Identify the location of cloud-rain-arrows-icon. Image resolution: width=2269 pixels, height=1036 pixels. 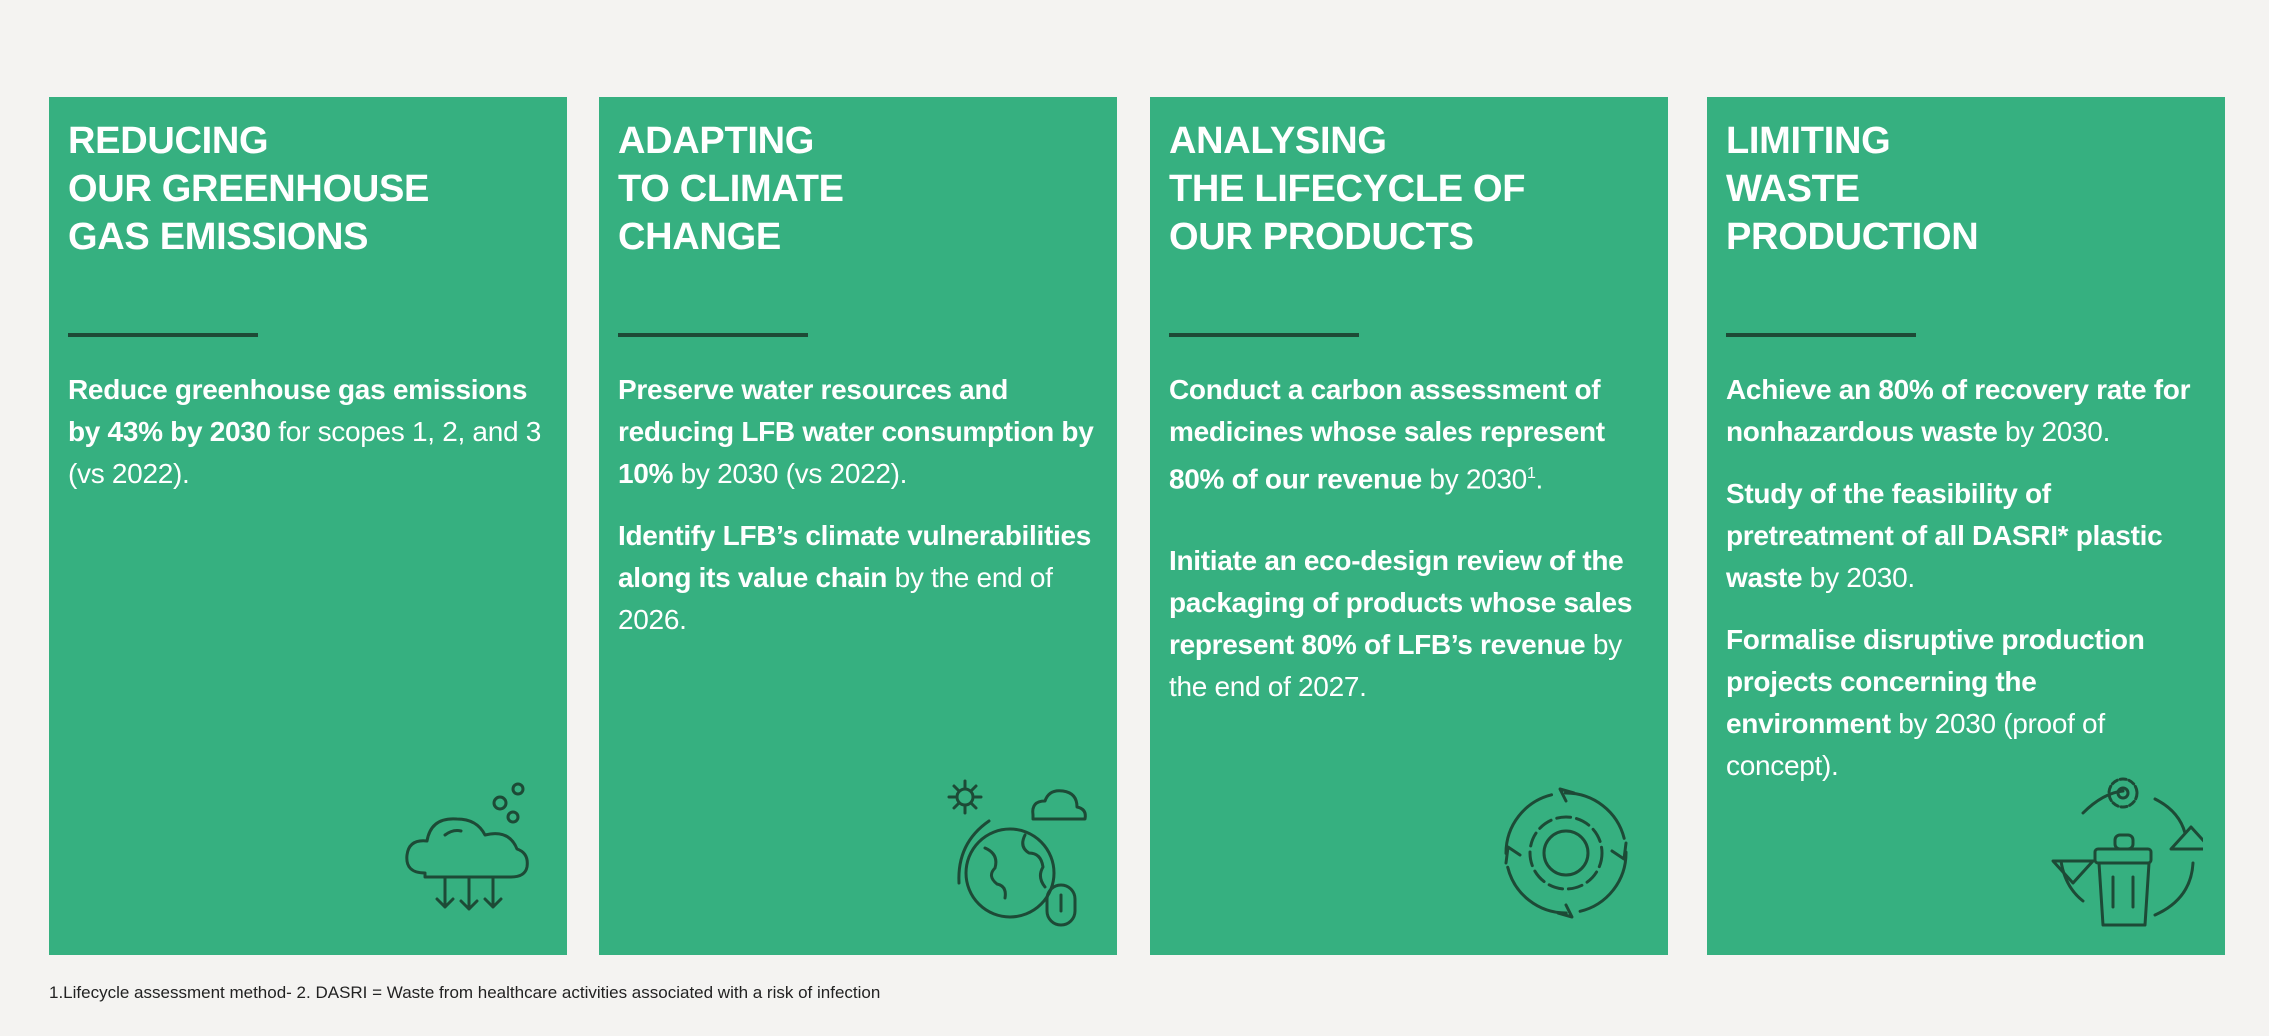
(467, 846).